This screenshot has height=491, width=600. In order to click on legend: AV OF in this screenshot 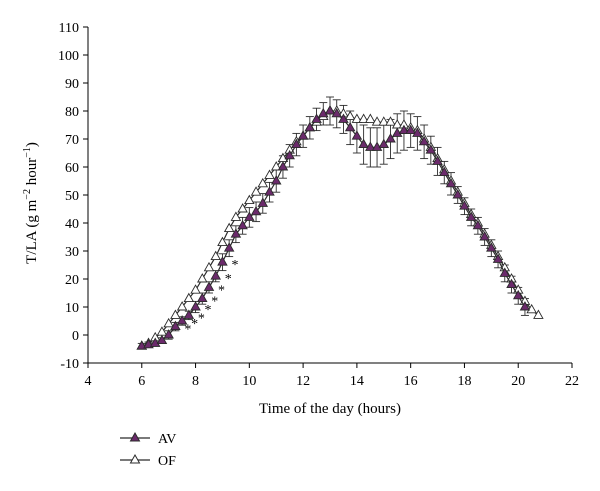, I will do `click(148, 450)`.